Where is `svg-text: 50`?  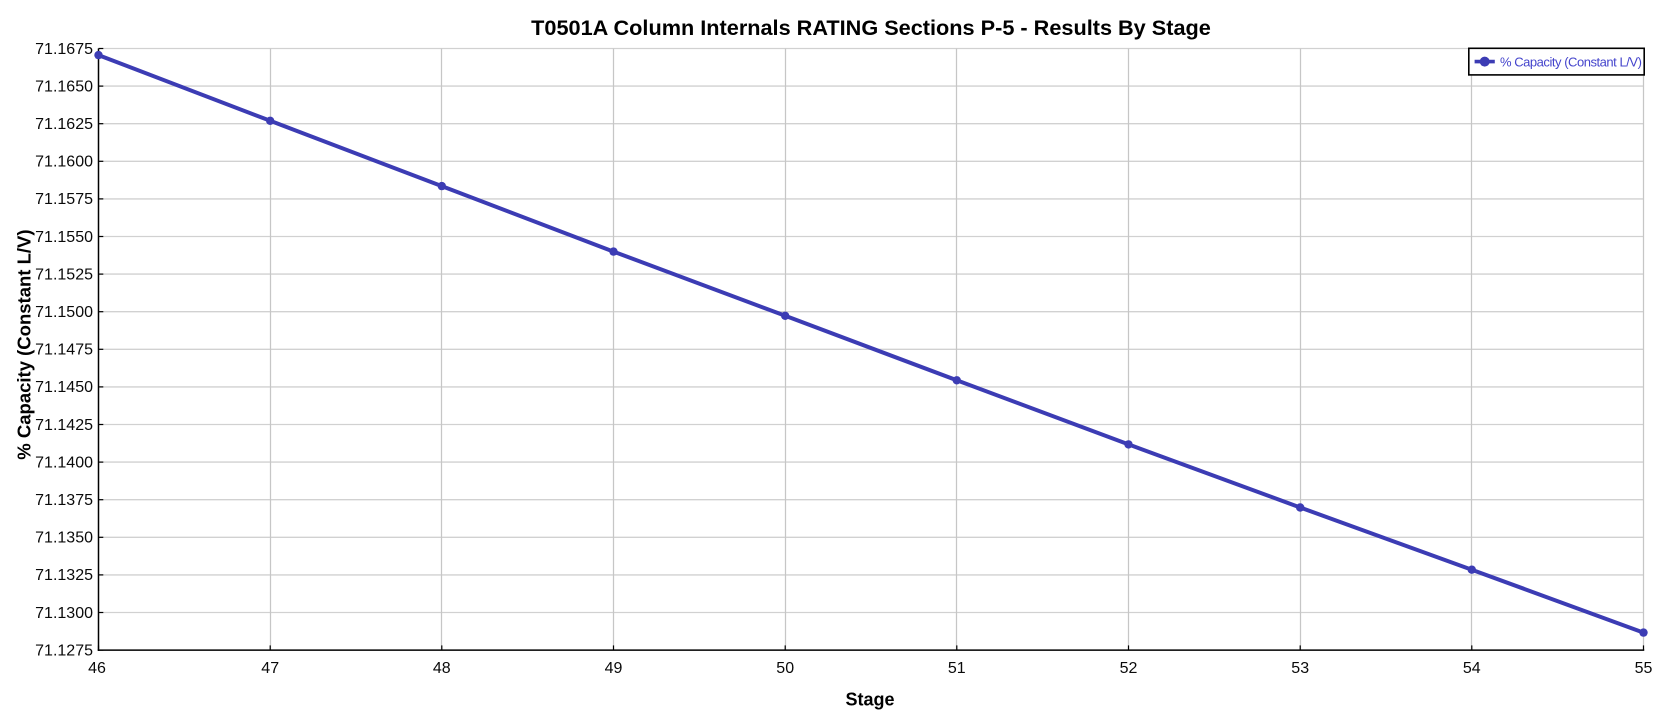 svg-text: 50 is located at coordinates (785, 668).